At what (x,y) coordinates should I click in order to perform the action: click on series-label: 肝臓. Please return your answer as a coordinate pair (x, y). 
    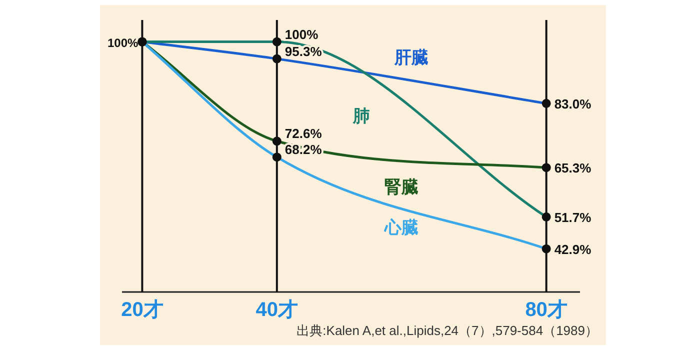
    Looking at the image, I should click on (411, 58).